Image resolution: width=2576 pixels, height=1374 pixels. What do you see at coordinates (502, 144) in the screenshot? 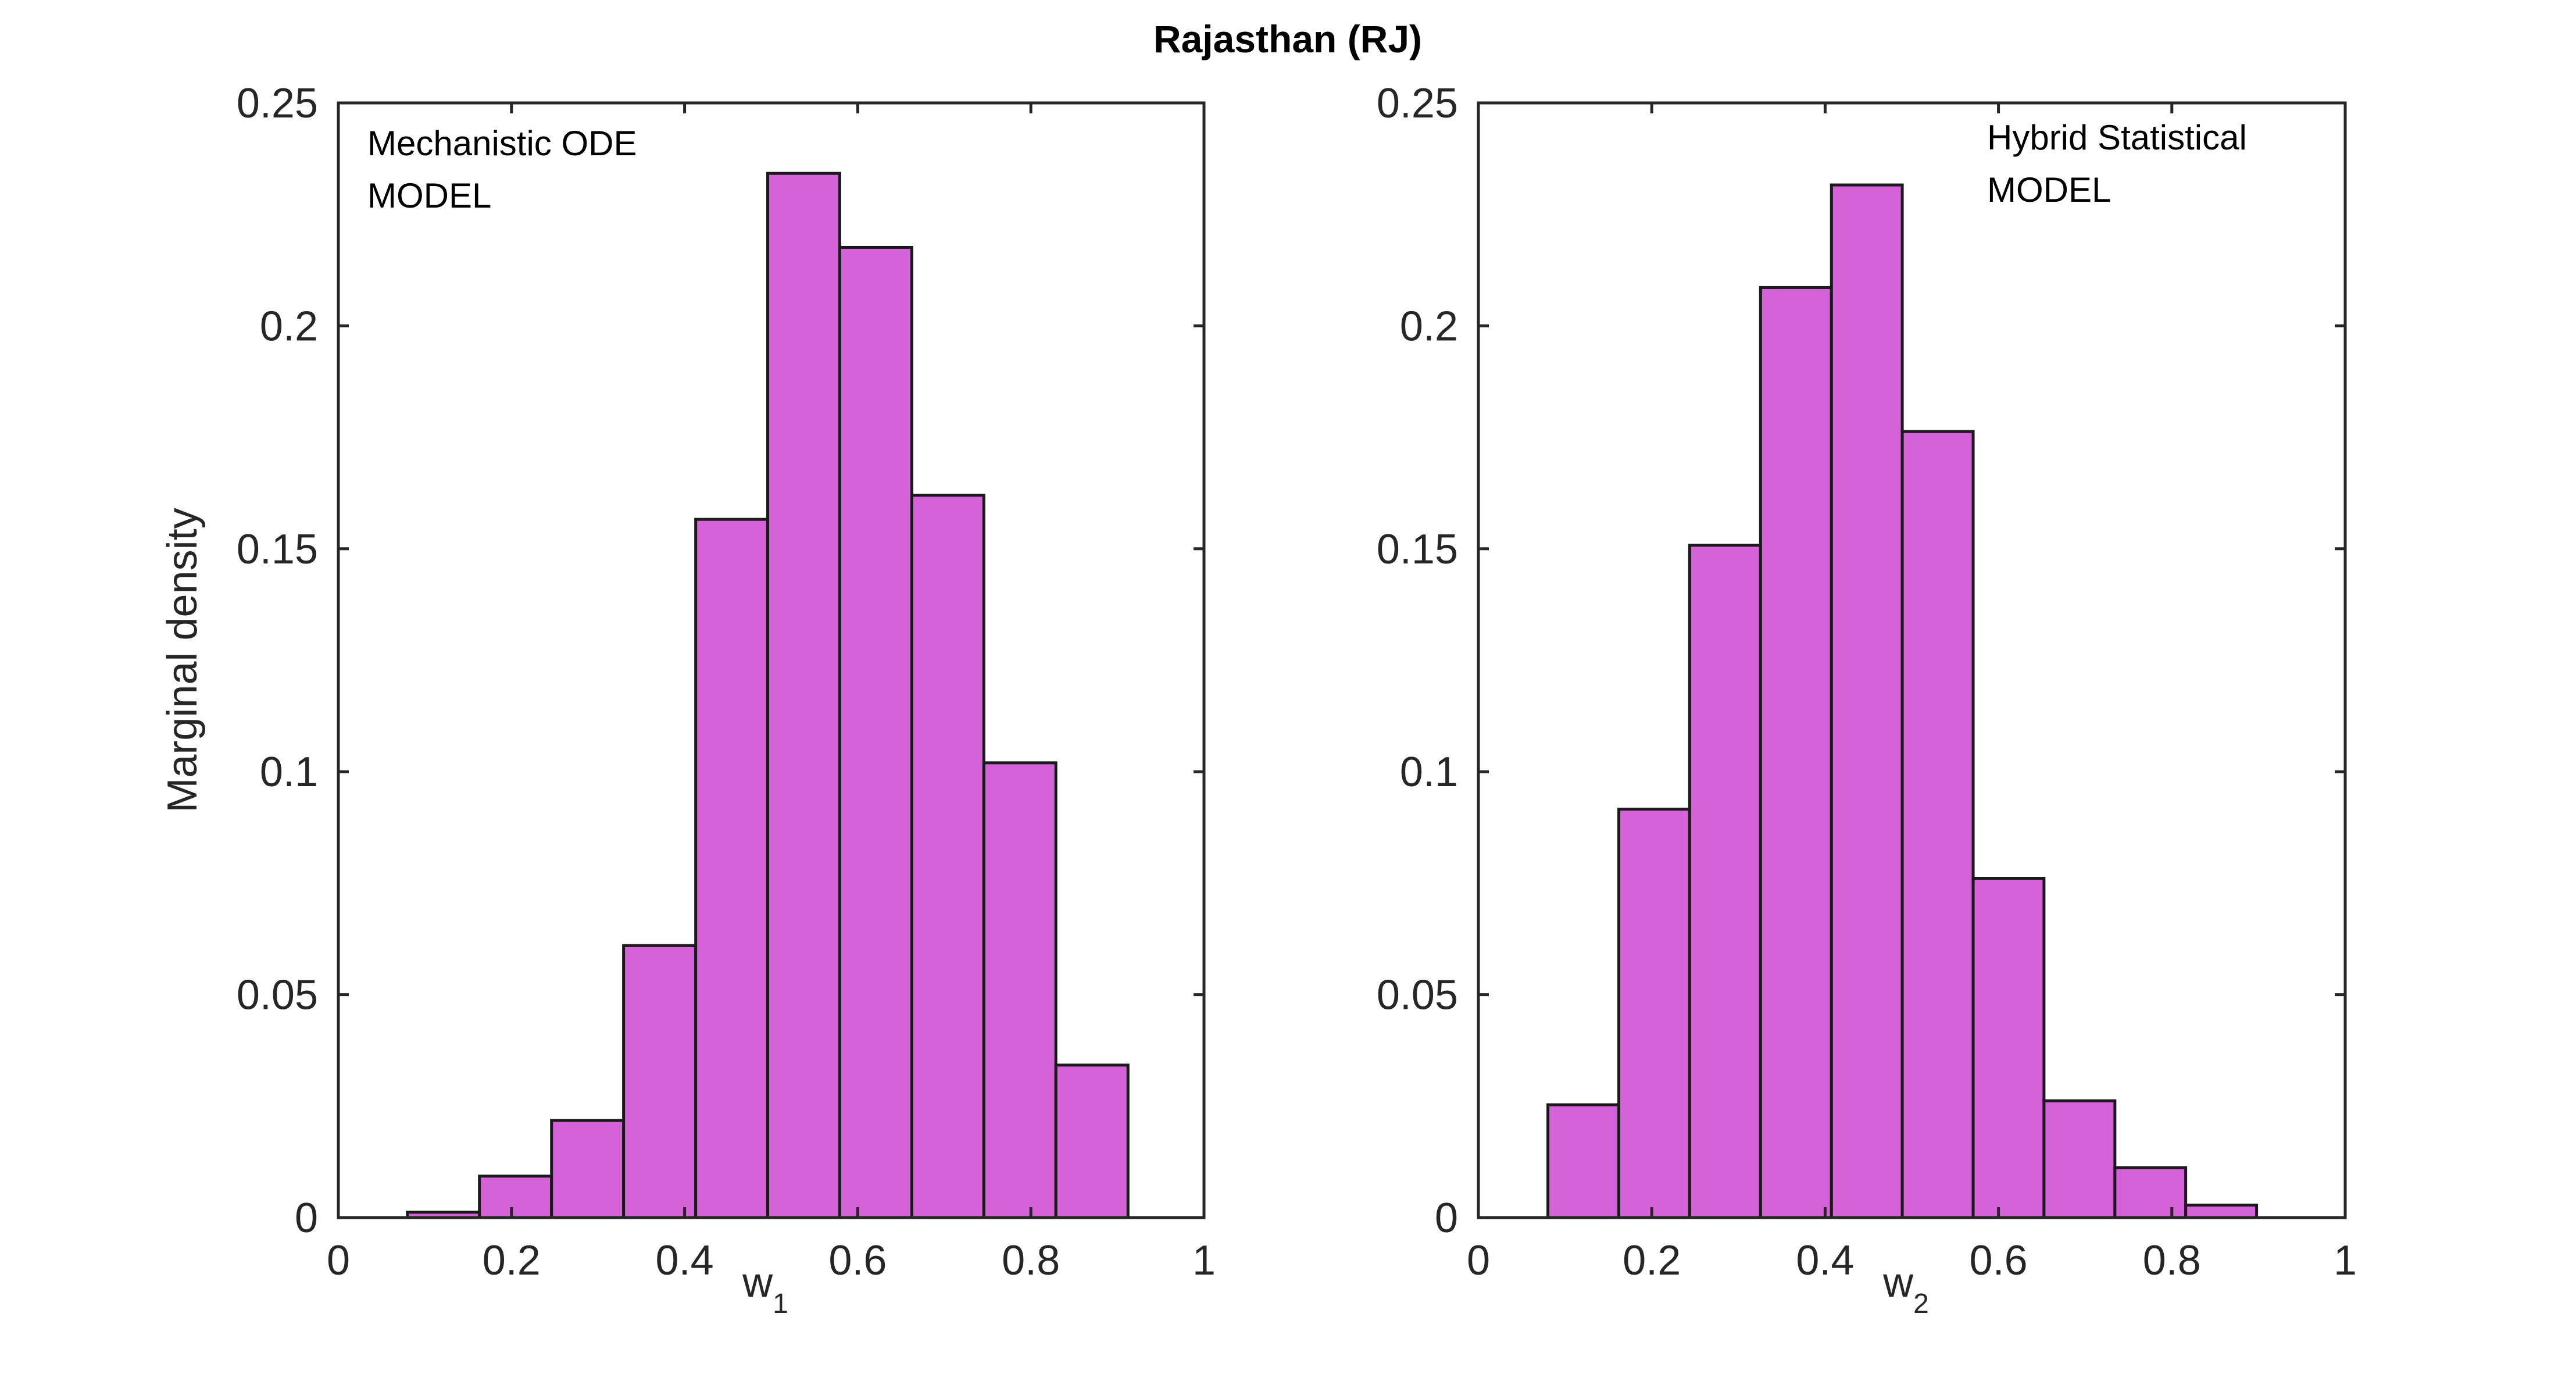
I see `panel-annotation: Mechanistic ODE` at bounding box center [502, 144].